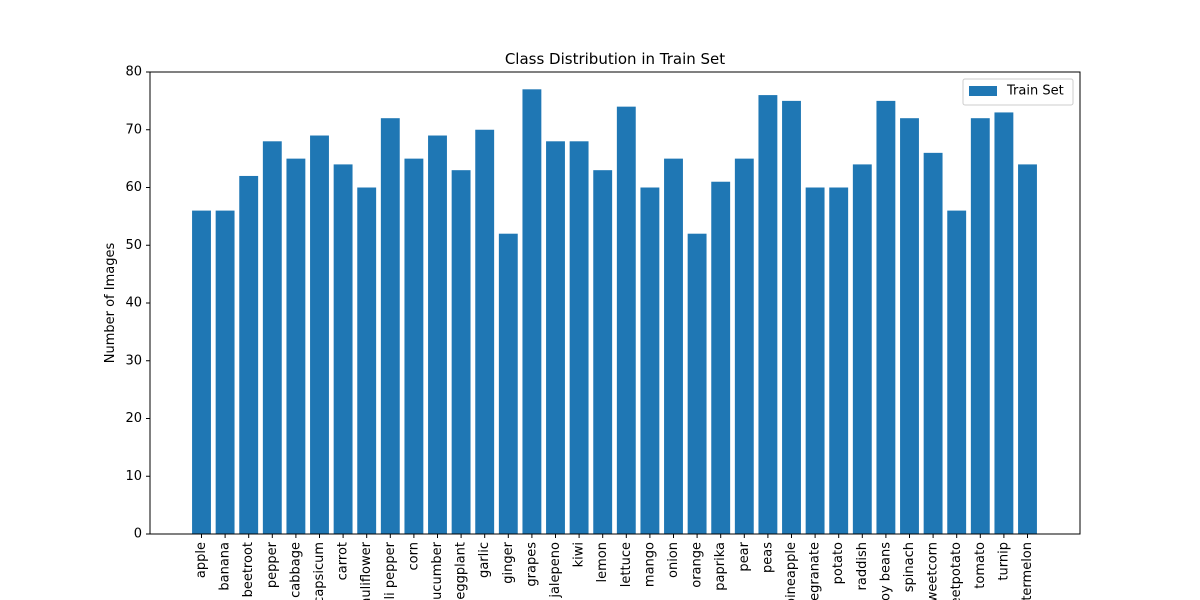 The height and width of the screenshot is (600, 1200). What do you see at coordinates (437, 570) in the screenshot?
I see `x-tick-label: cucumber` at bounding box center [437, 570].